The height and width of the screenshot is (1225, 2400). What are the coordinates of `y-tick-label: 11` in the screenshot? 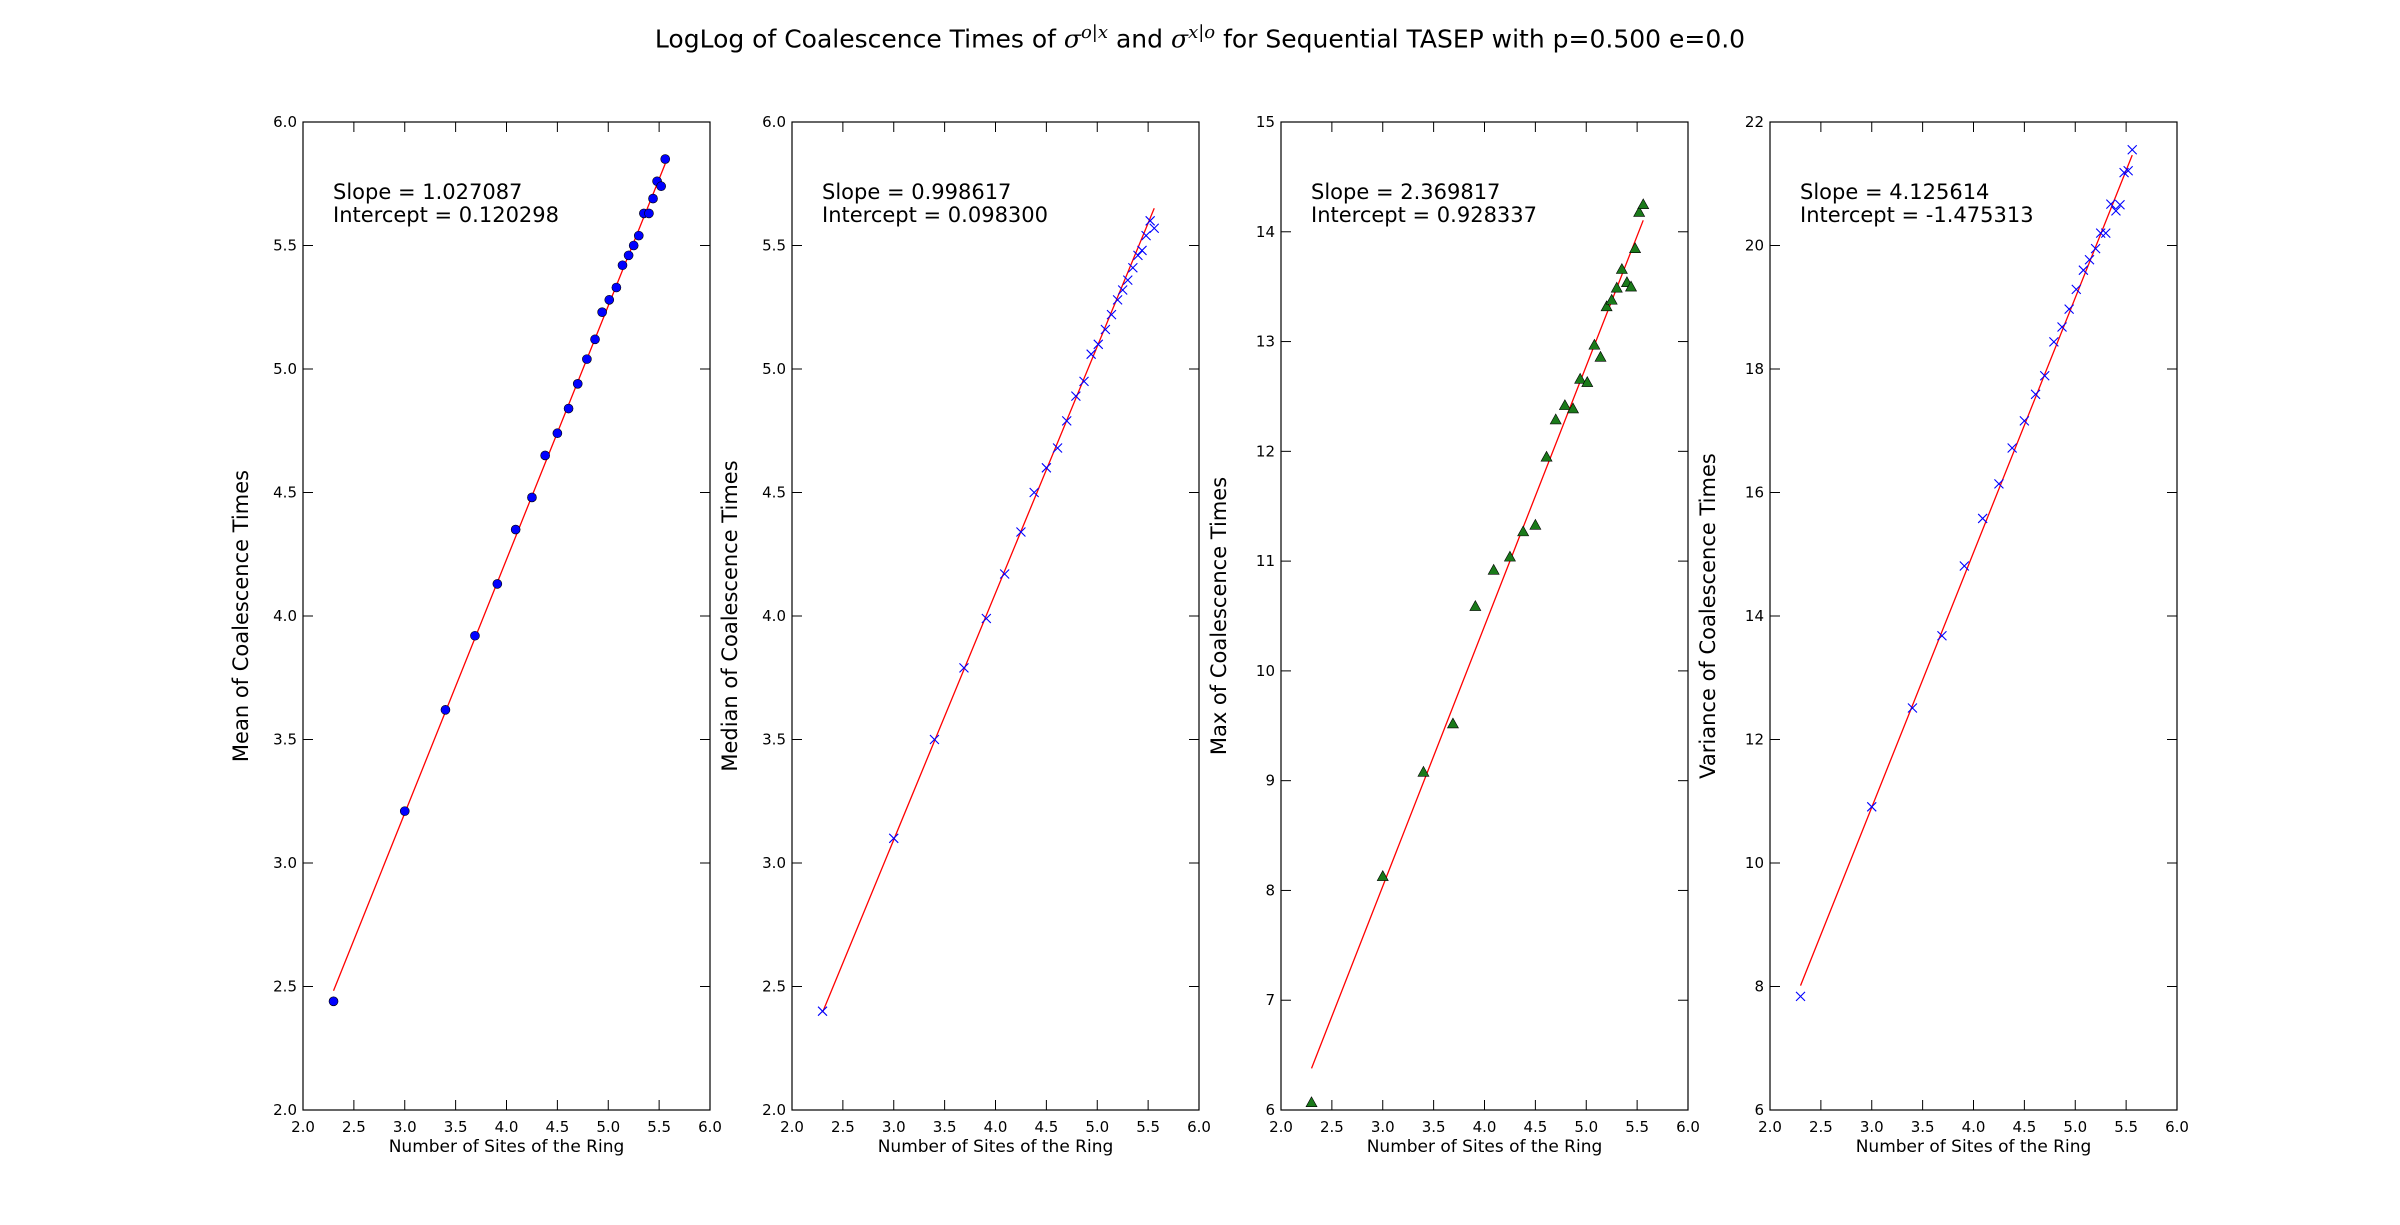 It's located at (1265, 561).